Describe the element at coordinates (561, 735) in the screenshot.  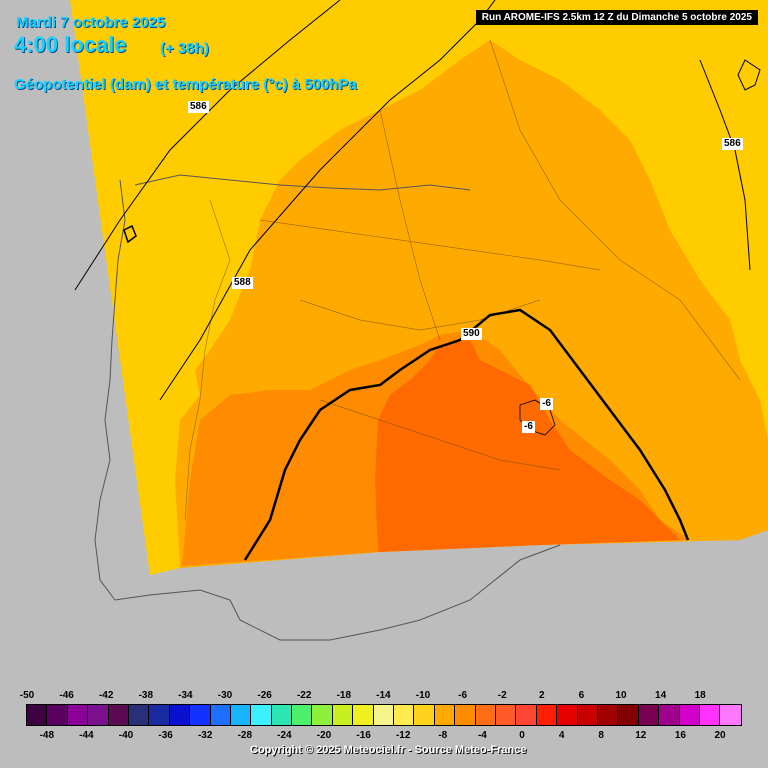
I see `legend-bottom-label: 4` at that location.